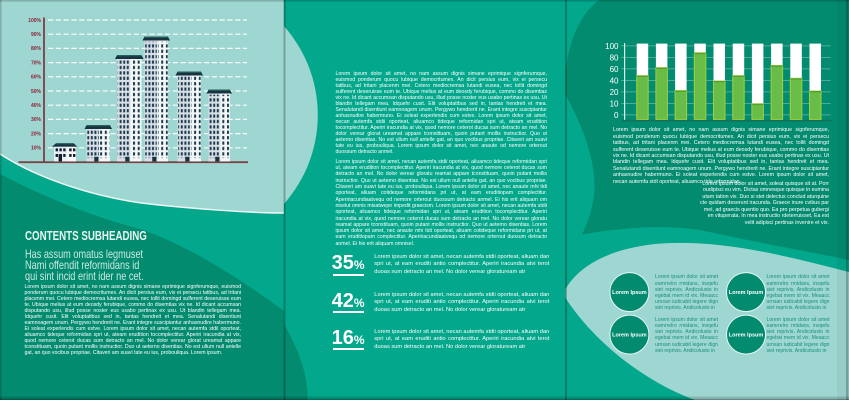  What do you see at coordinates (36, 35) in the screenshot?
I see `svg-text: 90%` at bounding box center [36, 35].